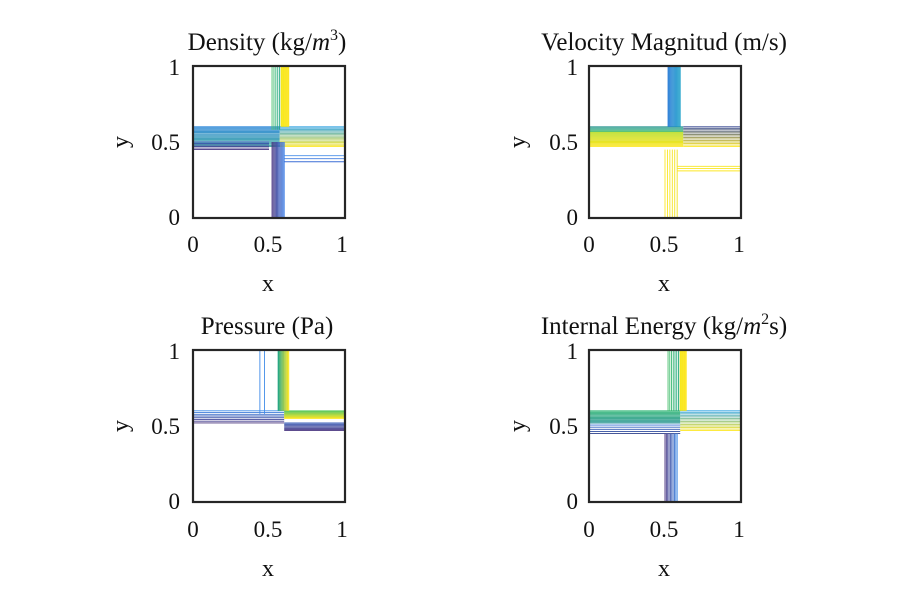 The width and height of the screenshot is (902, 607). I want to click on chart-title: Velocity Magnitud (m/s), so click(664, 42).